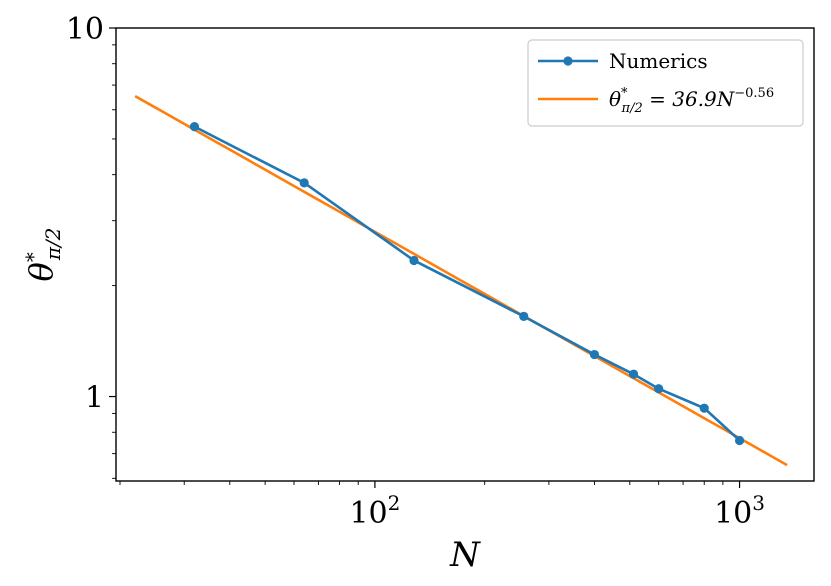 This screenshot has height=586, width=831. What do you see at coordinates (374, 511) in the screenshot?
I see `x-tick-label: 10²` at bounding box center [374, 511].